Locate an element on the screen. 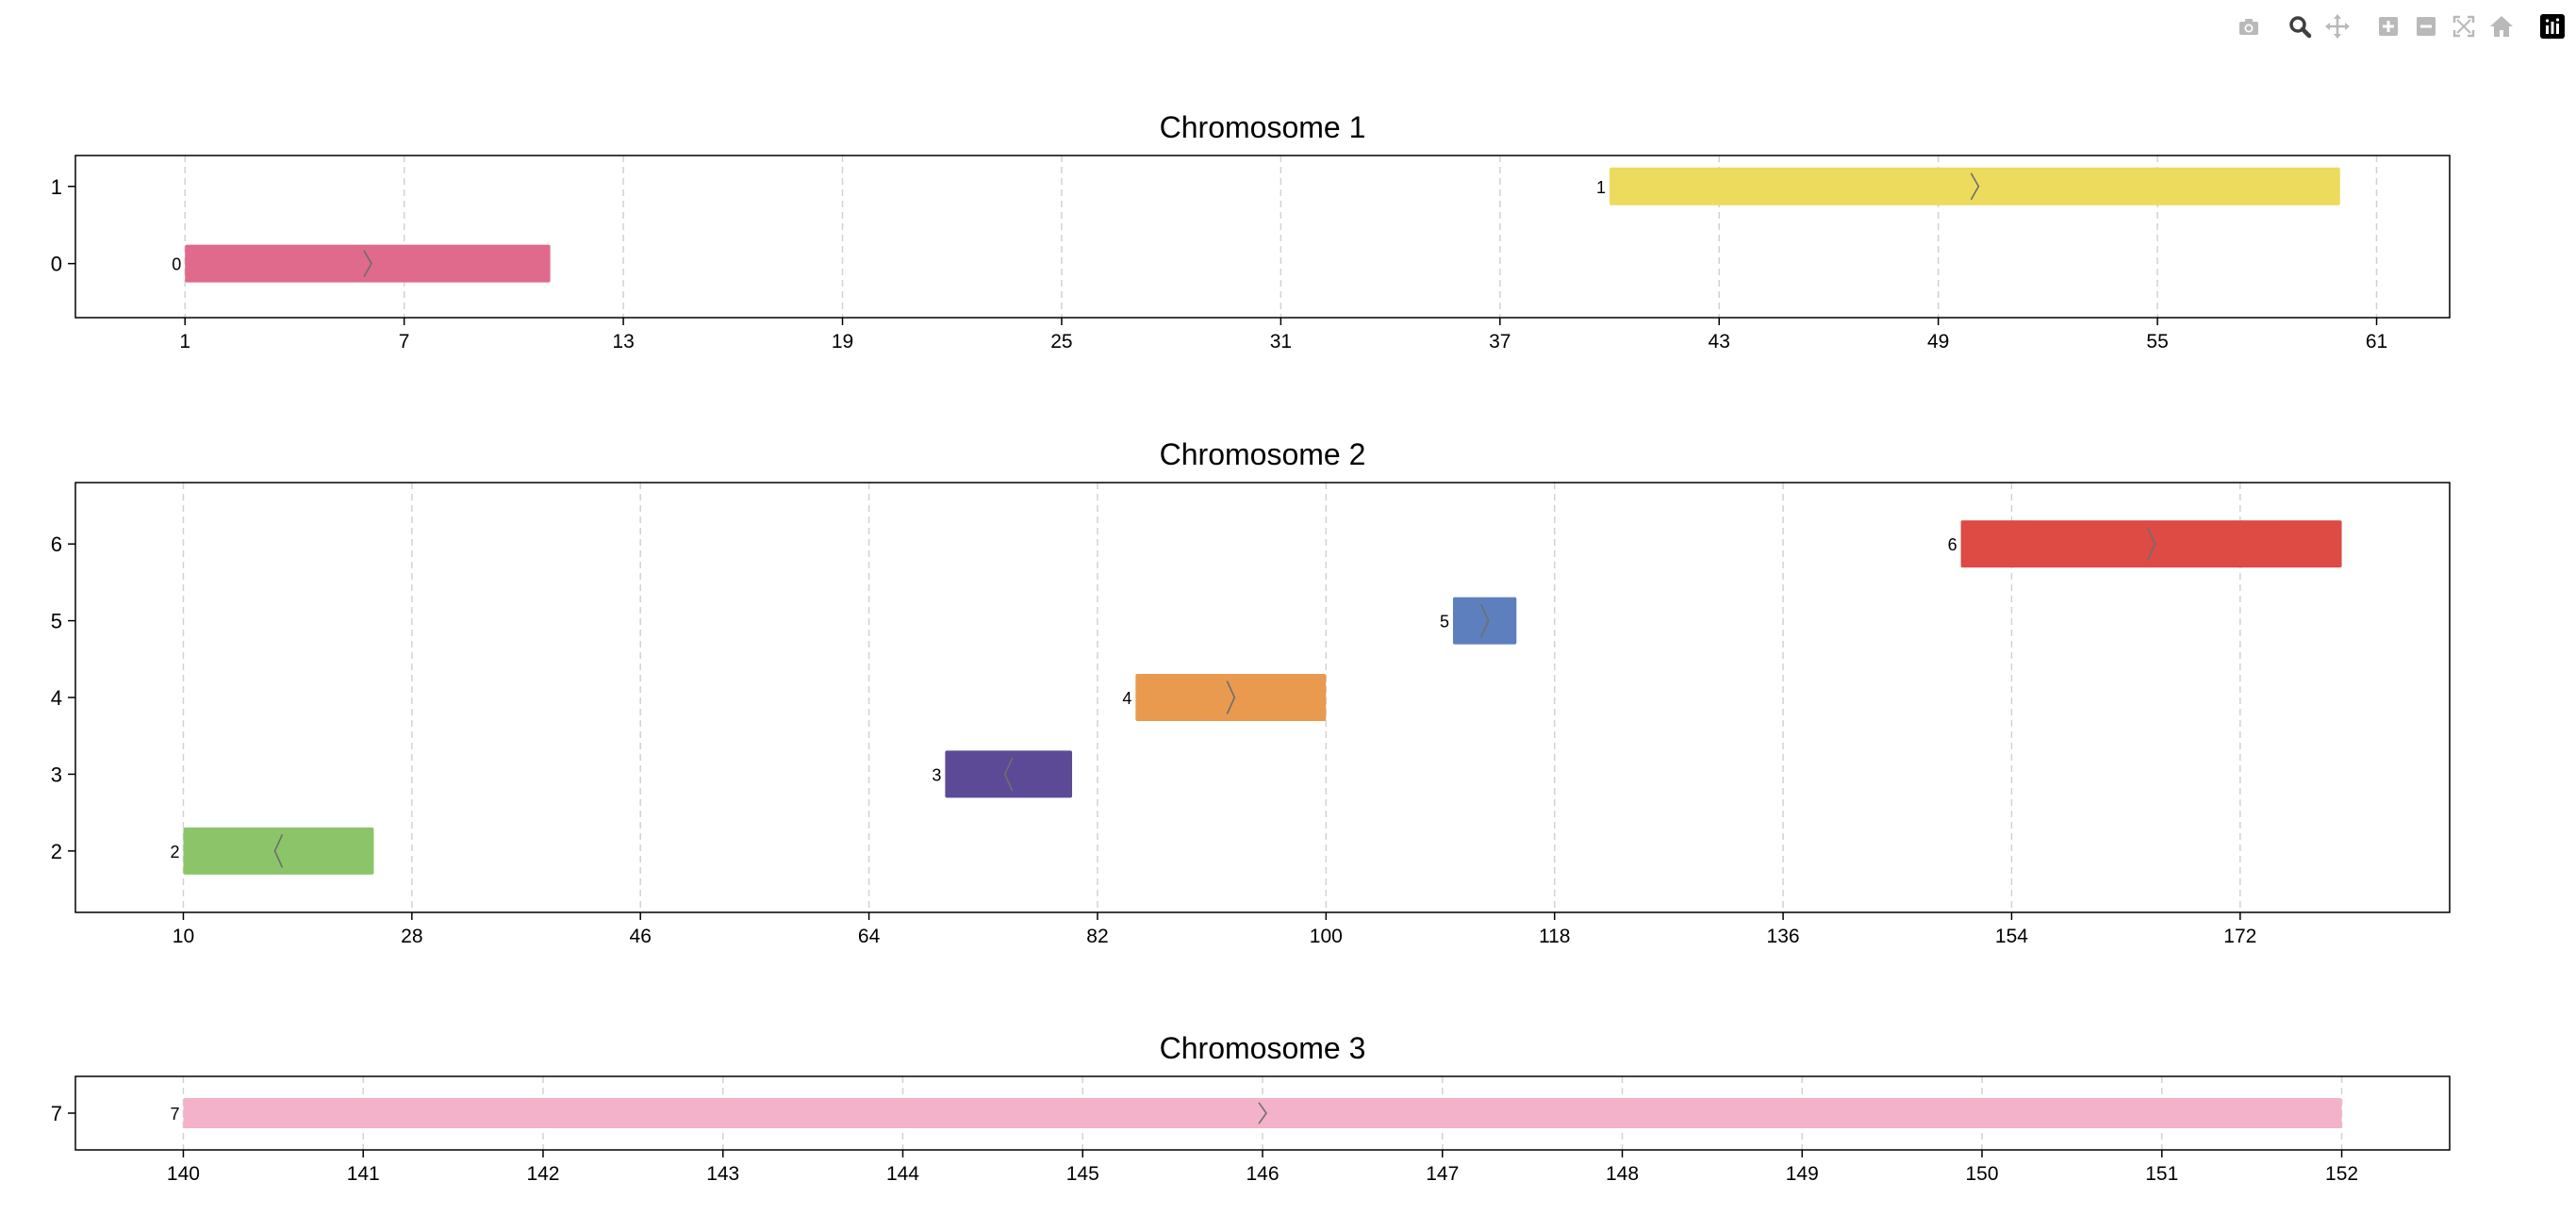 The width and height of the screenshot is (2576, 1214). x-tick-label: 147 is located at coordinates (1442, 1174).